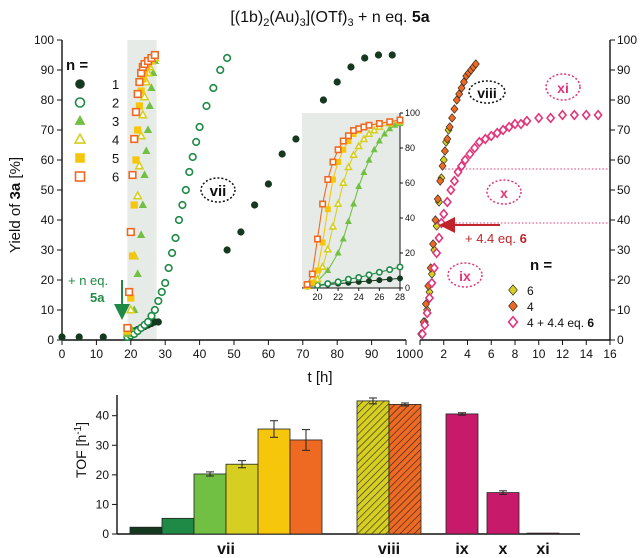 The image size is (640, 558). Describe the element at coordinates (530, 291) in the screenshot. I see `legend-label: 6` at that location.